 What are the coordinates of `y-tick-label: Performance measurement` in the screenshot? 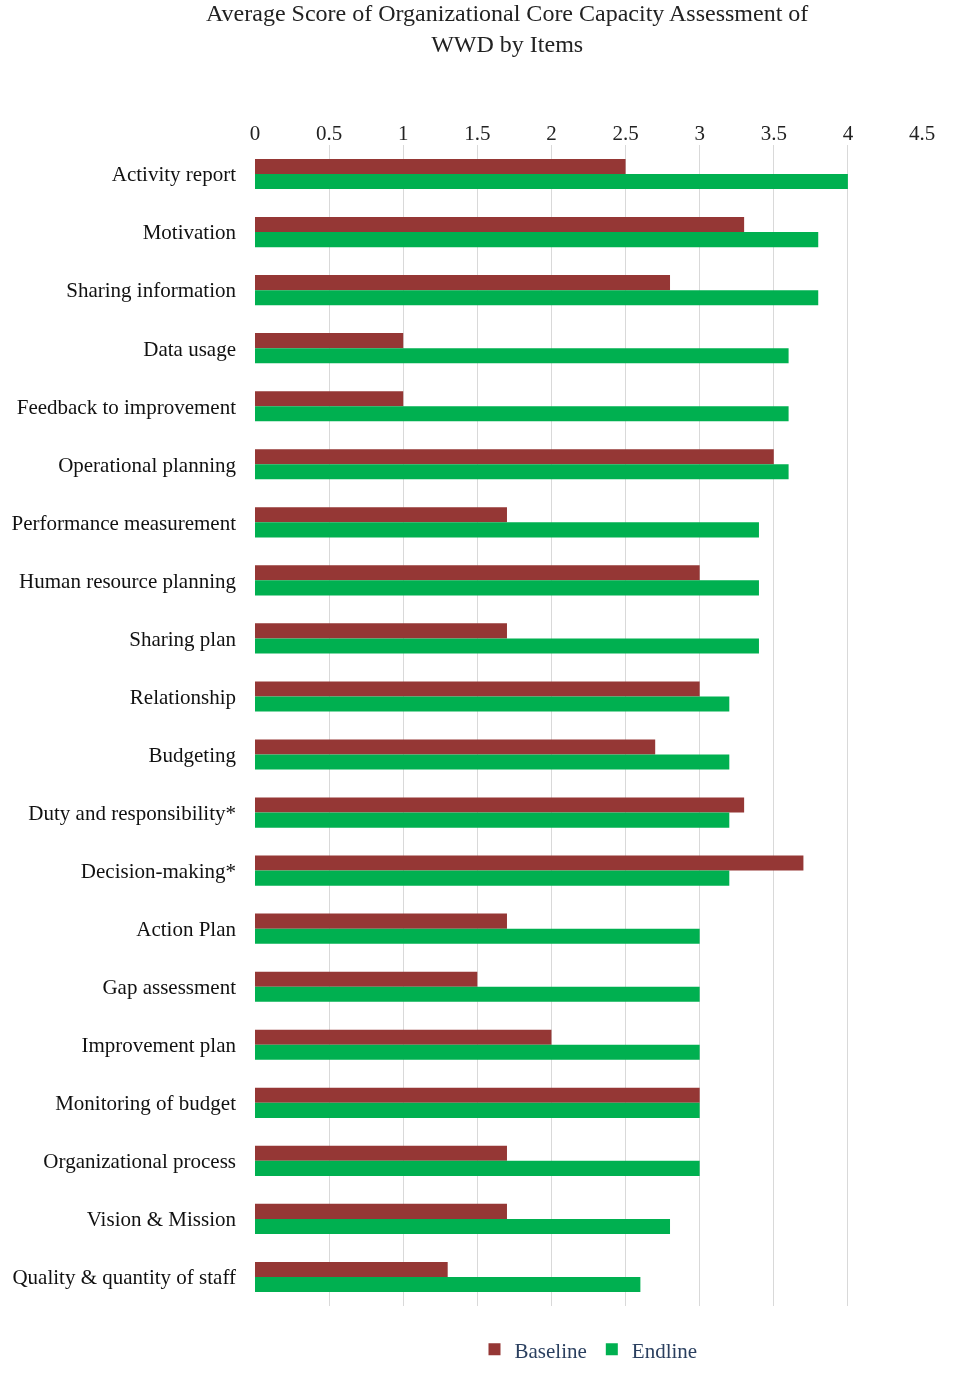 It's located at (124, 522).